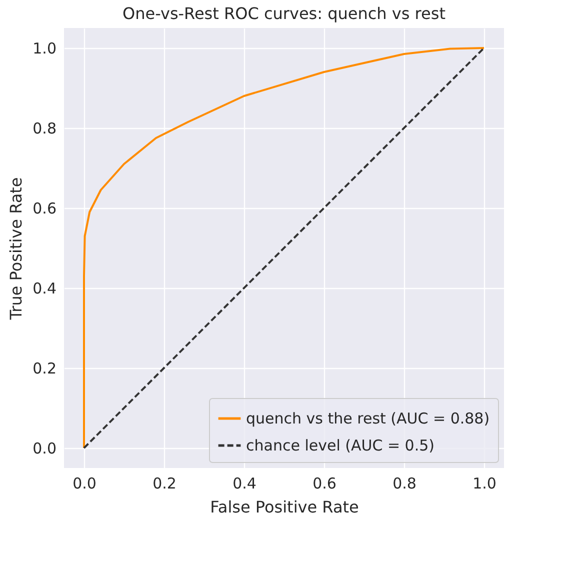 This screenshot has height=570, width=585. What do you see at coordinates (44, 369) in the screenshot?
I see `y-tick-label: 0.2` at bounding box center [44, 369].